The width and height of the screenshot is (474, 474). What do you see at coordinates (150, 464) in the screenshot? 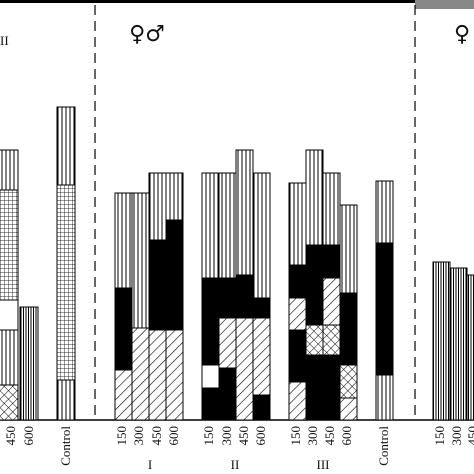
I see `group-label: I` at bounding box center [150, 464].